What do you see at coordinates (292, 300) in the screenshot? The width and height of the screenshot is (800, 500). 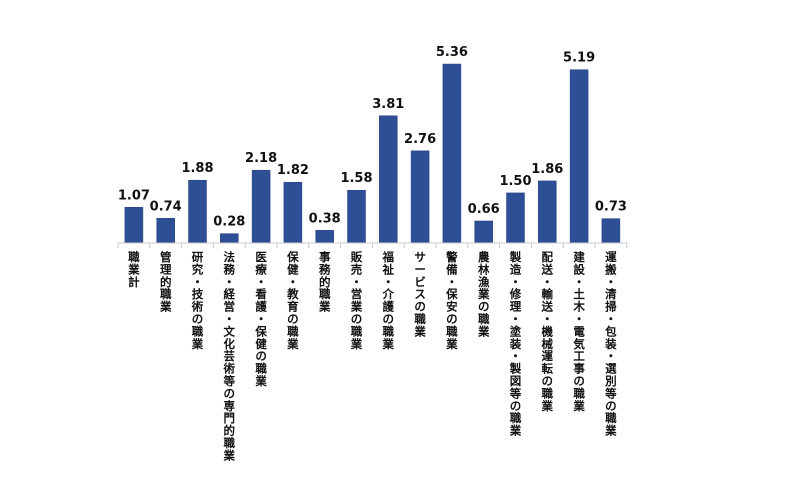 I see `category-label: 保健・教育の職業` at bounding box center [292, 300].